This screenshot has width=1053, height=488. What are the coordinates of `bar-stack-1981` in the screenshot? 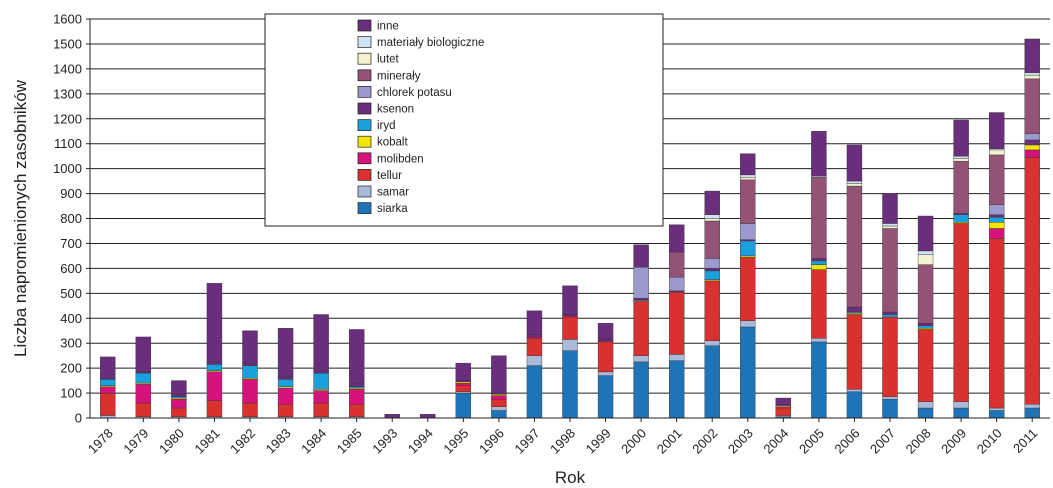 It's located at (214, 351).